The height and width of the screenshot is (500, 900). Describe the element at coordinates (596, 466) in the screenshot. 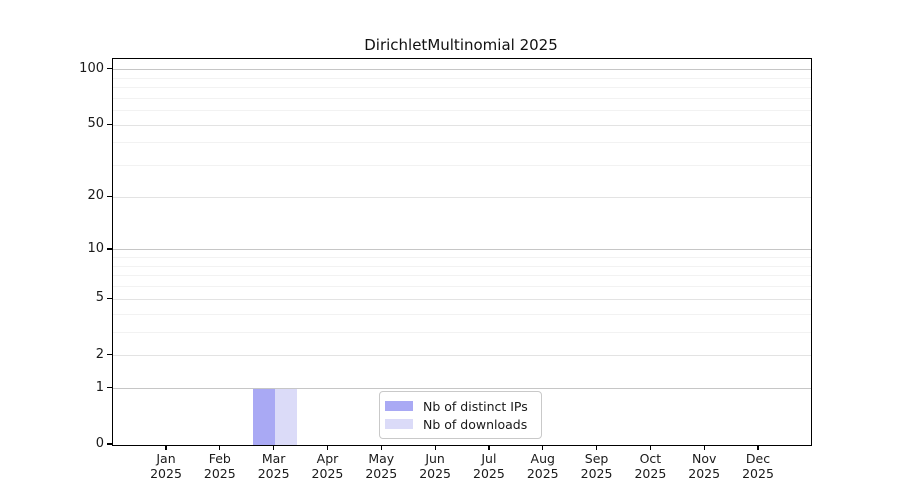

I see `x-tick-label: Sep 2025` at that location.